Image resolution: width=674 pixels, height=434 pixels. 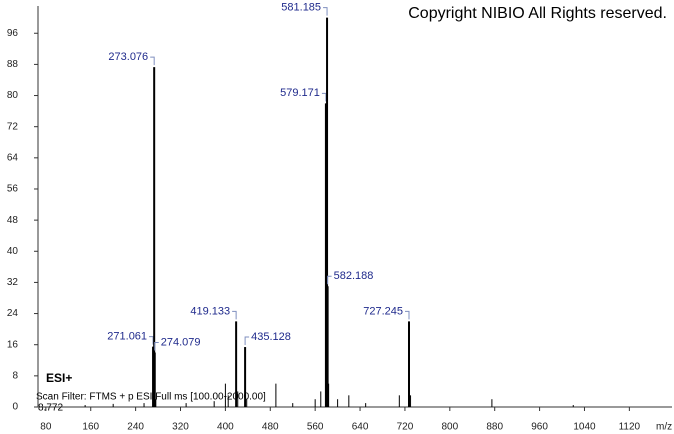 I want to click on peak-label: 582.188, so click(x=354, y=276).